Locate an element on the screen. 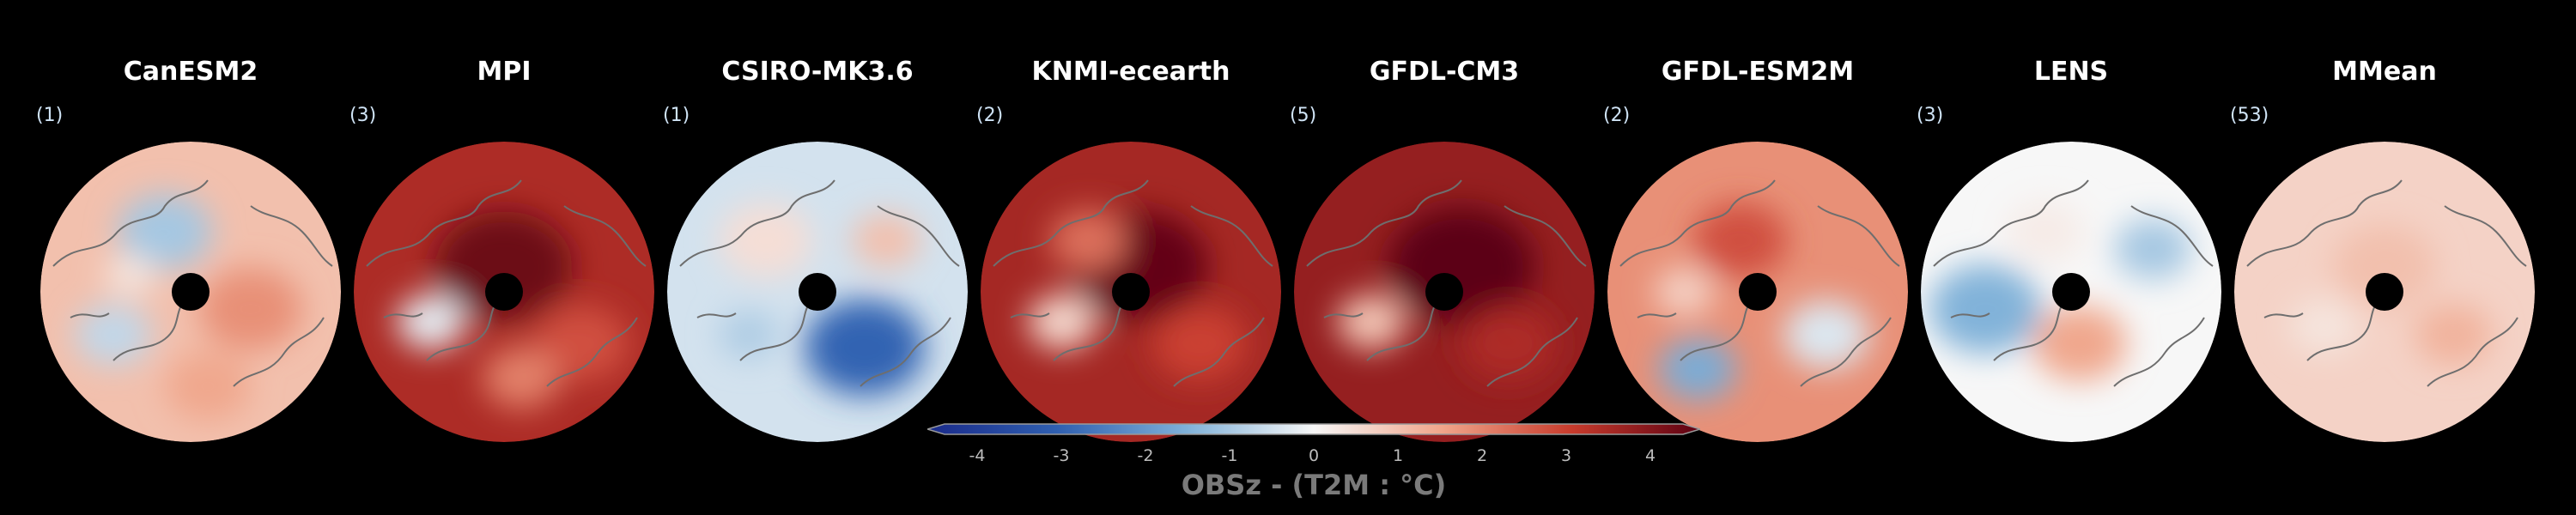 The width and height of the screenshot is (2576, 515). map-panel-3: CSIRO-MK3.6 (1) is located at coordinates (817, 247).